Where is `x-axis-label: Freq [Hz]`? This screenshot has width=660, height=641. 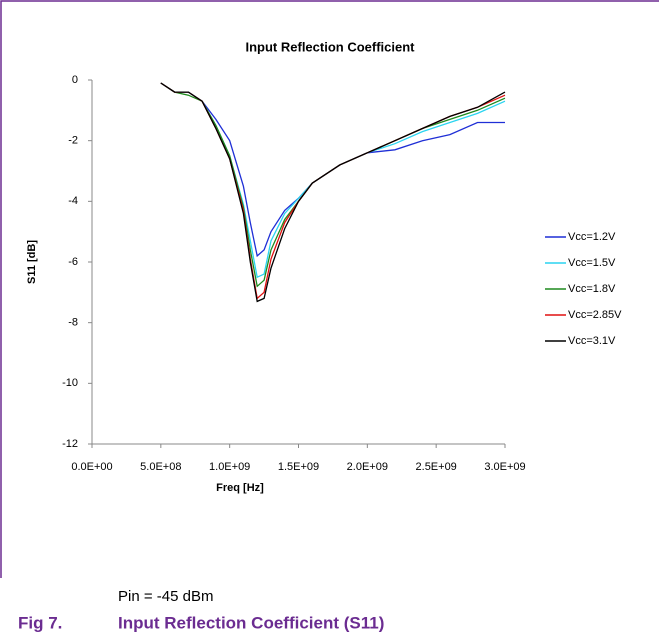
x-axis-label: Freq [Hz] is located at coordinates (240, 488).